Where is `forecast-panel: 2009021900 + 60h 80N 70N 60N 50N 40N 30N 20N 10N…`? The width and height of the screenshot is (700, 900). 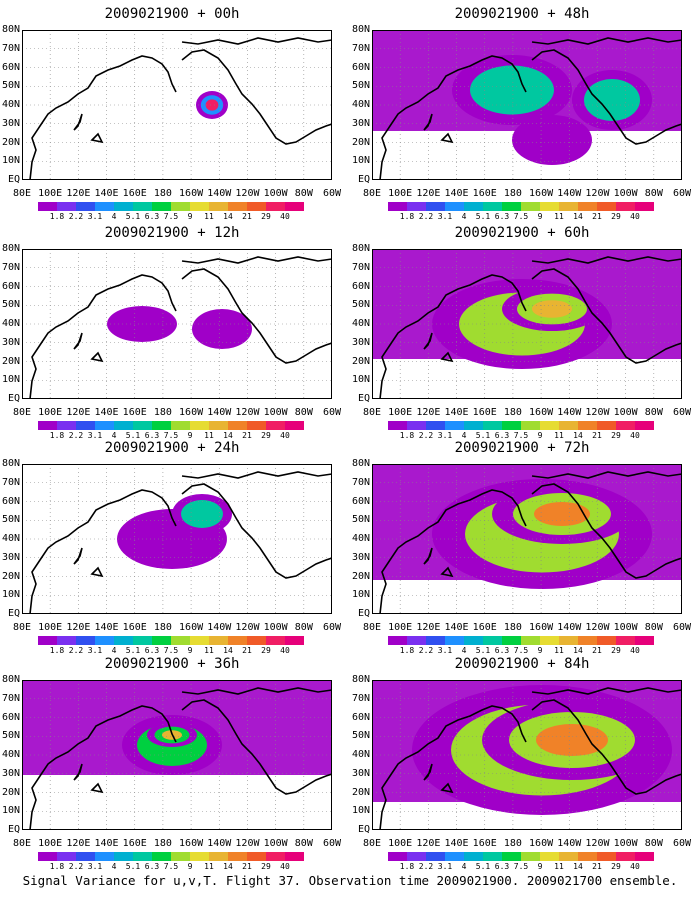
forecast-panel: 2009021900 + 60h 80N 70N 60N 50N 40N 30N 20N 10N… is located at coordinates (522, 332).